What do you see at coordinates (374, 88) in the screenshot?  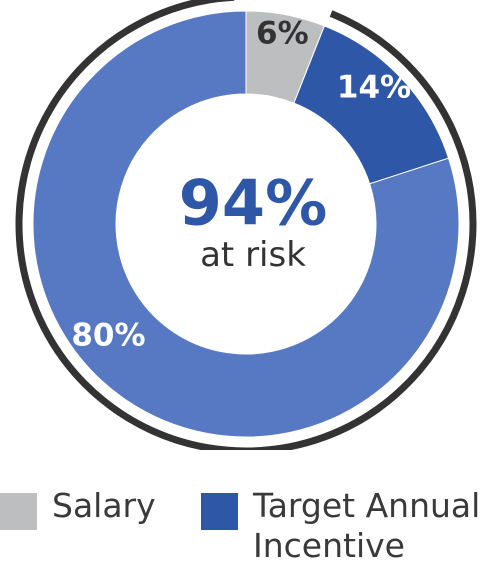 I see `slice-label-target-annual-incentive: 14%` at bounding box center [374, 88].